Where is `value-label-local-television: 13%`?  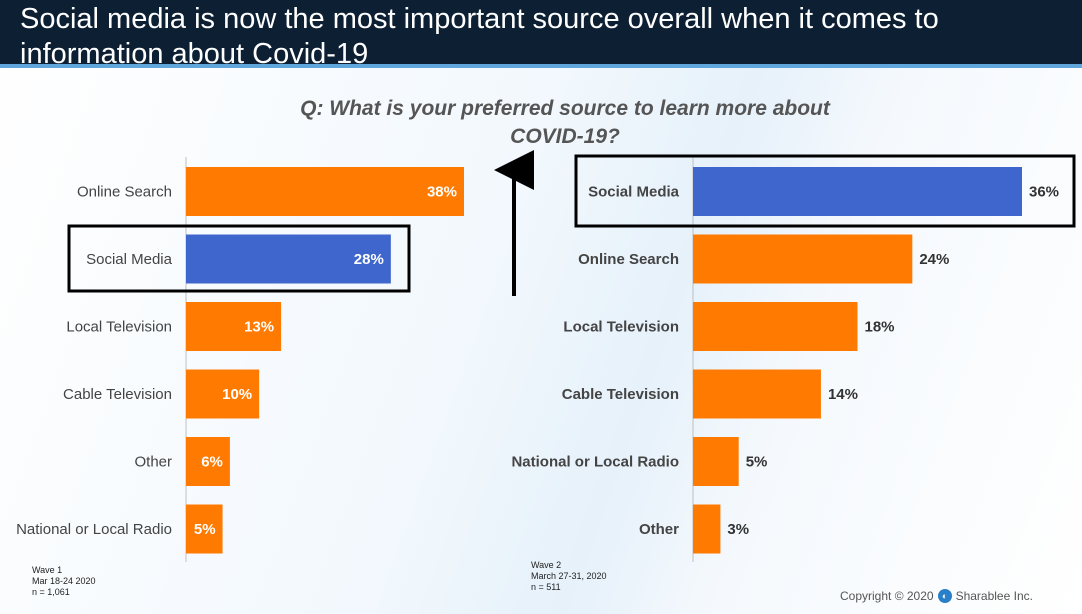 value-label-local-television: 13% is located at coordinates (259, 327).